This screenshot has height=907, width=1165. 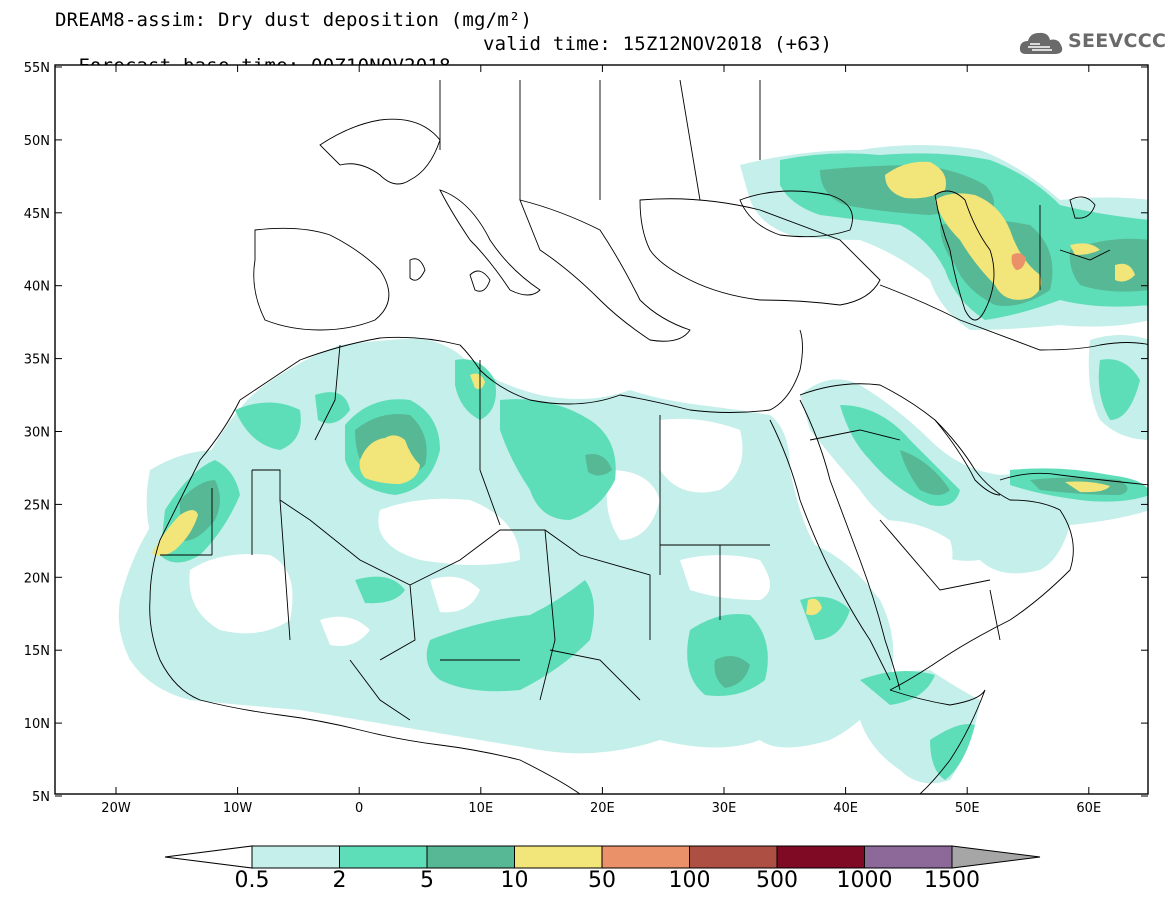 What do you see at coordinates (238, 808) in the screenshot?
I see `lon-label: 10W` at bounding box center [238, 808].